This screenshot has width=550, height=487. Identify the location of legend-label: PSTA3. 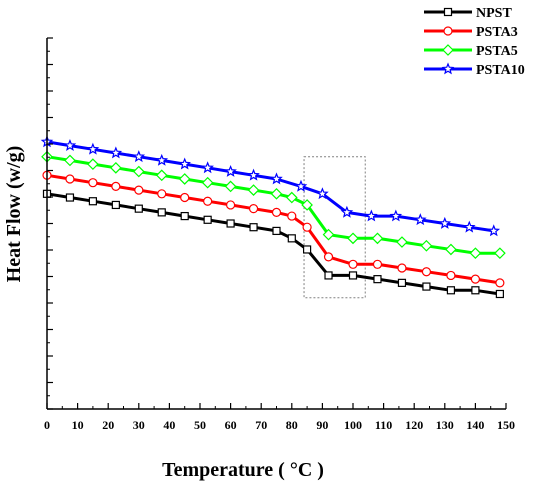
(497, 32).